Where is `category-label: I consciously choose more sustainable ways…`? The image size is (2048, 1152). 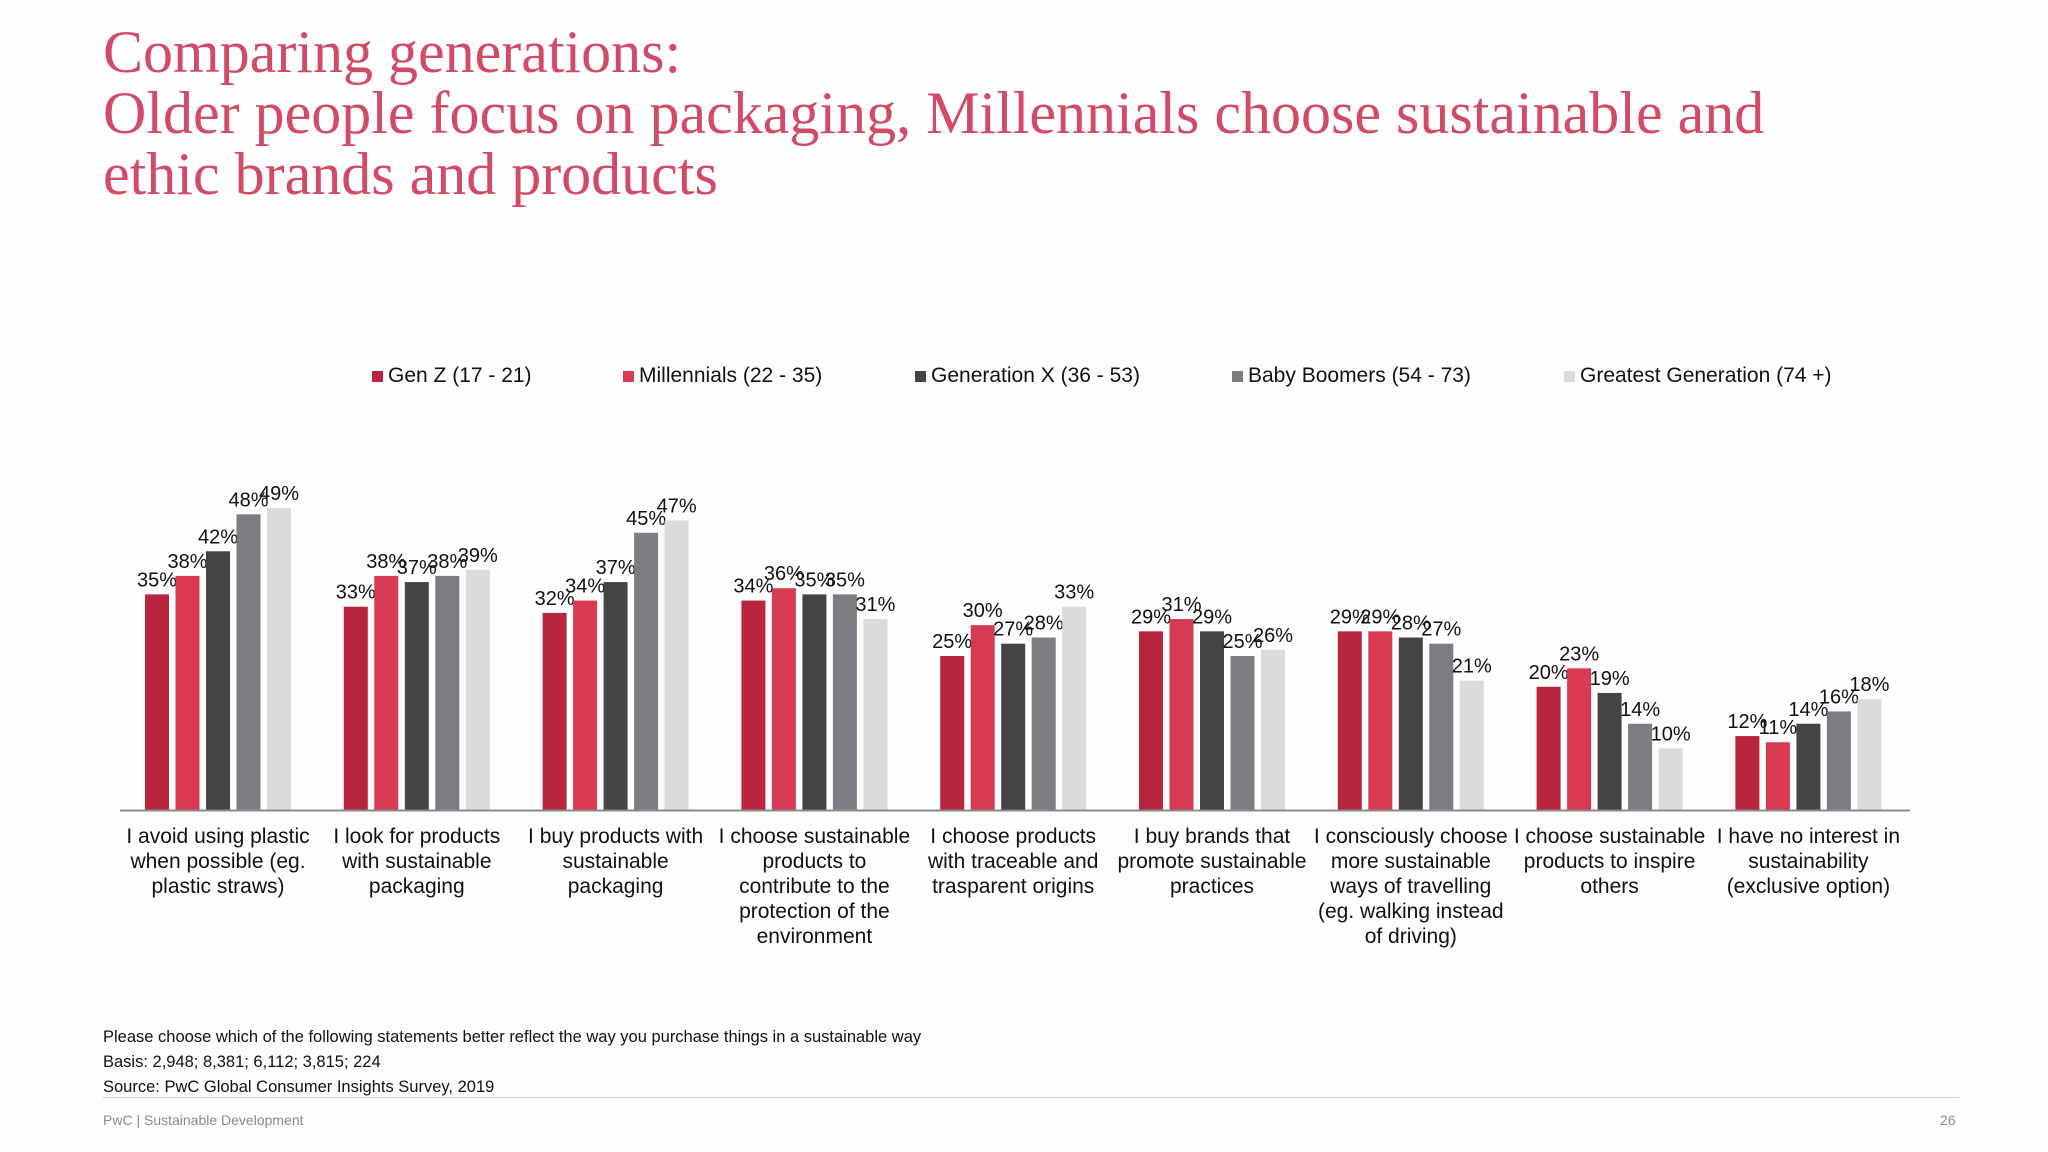
category-label: I consciously choose more sustainable ways… is located at coordinates (1411, 886).